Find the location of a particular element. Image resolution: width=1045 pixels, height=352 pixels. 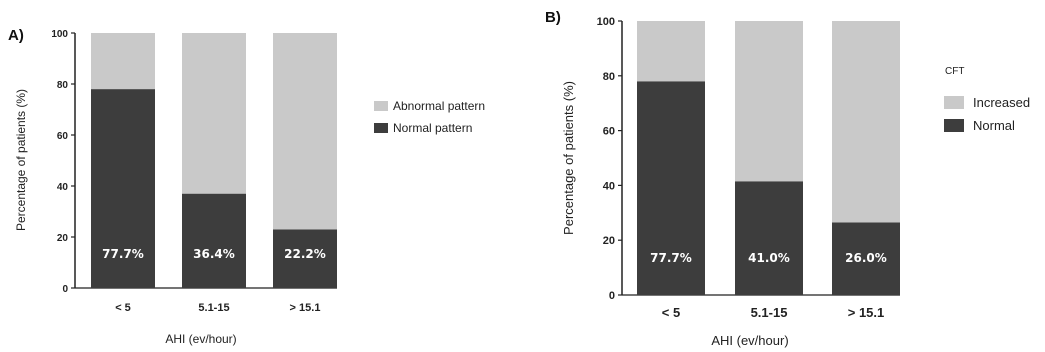

panel-b-label: B) is located at coordinates (553, 17).